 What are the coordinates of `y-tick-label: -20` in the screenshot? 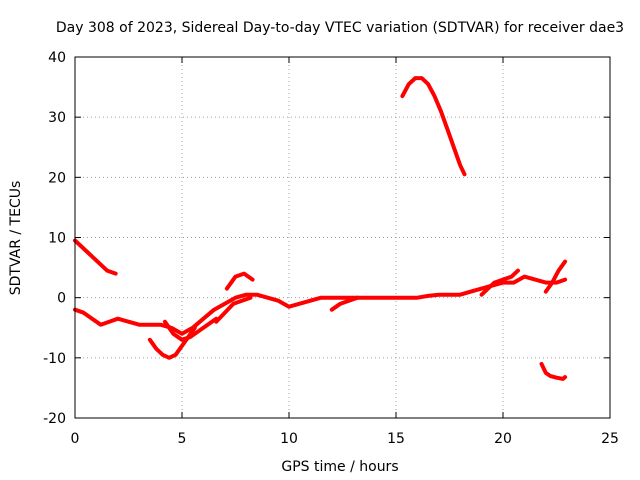 It's located at (54, 419).